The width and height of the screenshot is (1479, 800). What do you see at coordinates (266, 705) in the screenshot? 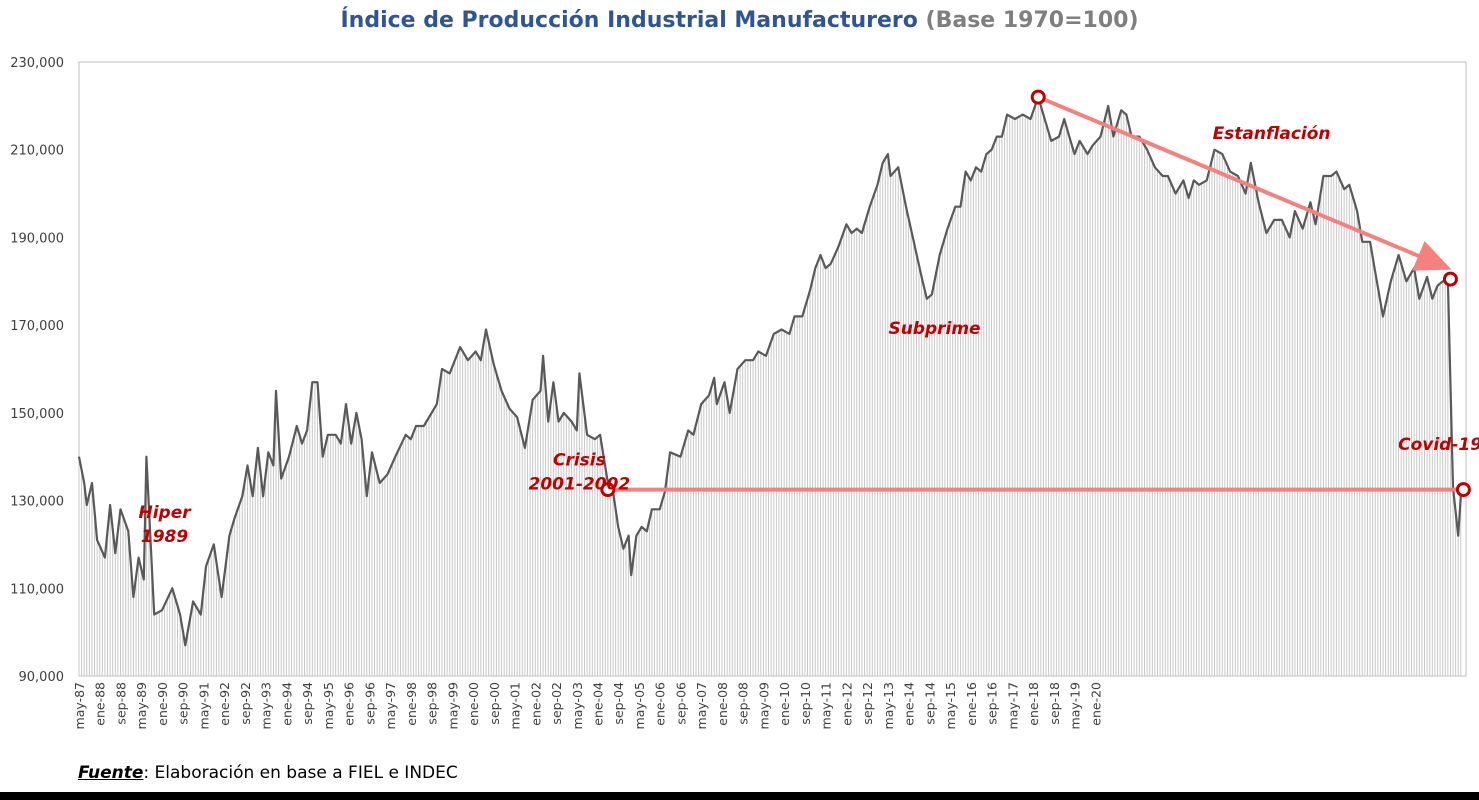
I see `x-tick-label: may-93` at bounding box center [266, 705].